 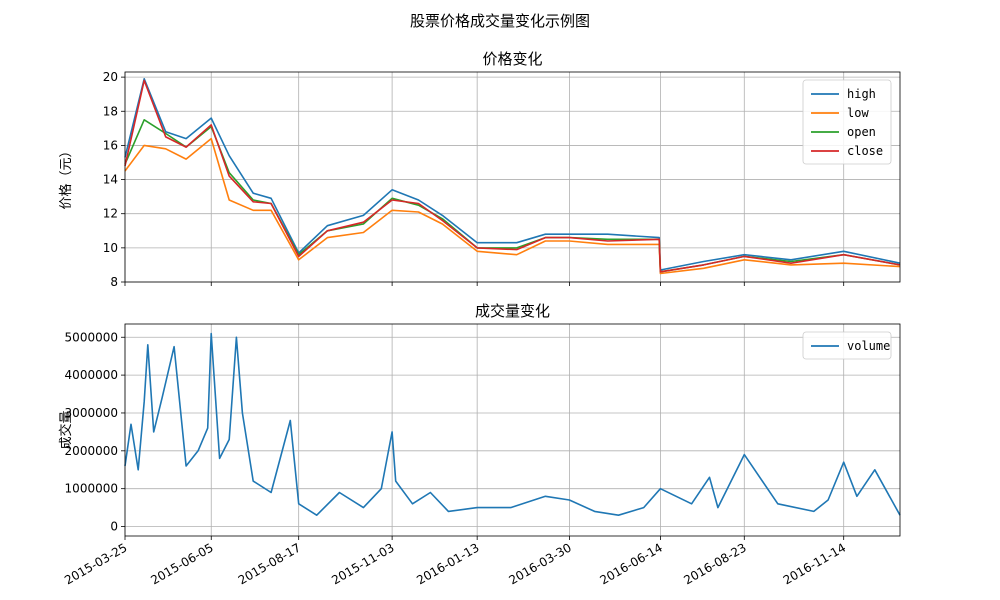 I want to click on legend-label-open: open, so click(x=861, y=132).